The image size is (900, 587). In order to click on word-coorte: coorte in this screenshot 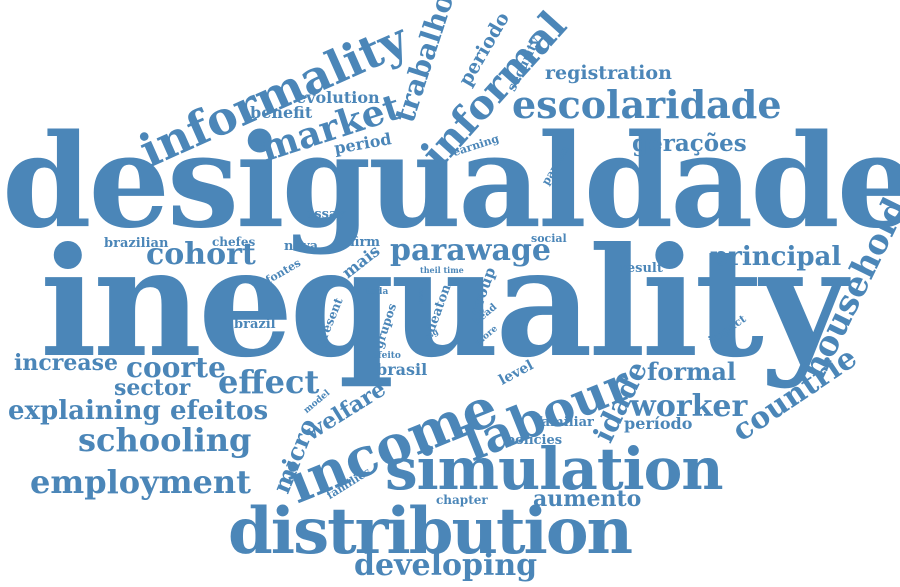, I will do `click(176, 367)`.